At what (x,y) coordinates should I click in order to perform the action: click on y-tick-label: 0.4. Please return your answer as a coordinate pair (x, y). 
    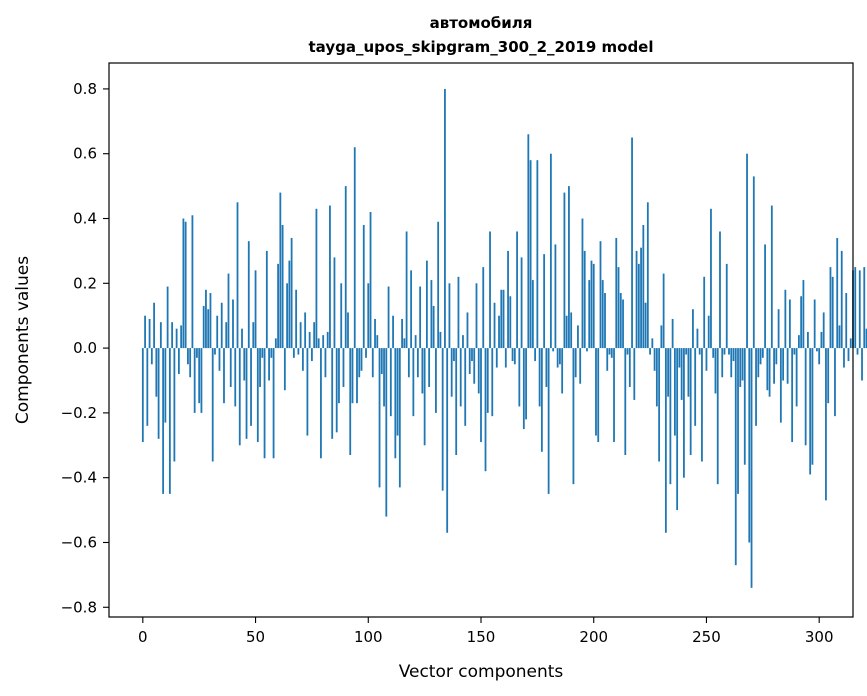
    Looking at the image, I should click on (85, 219).